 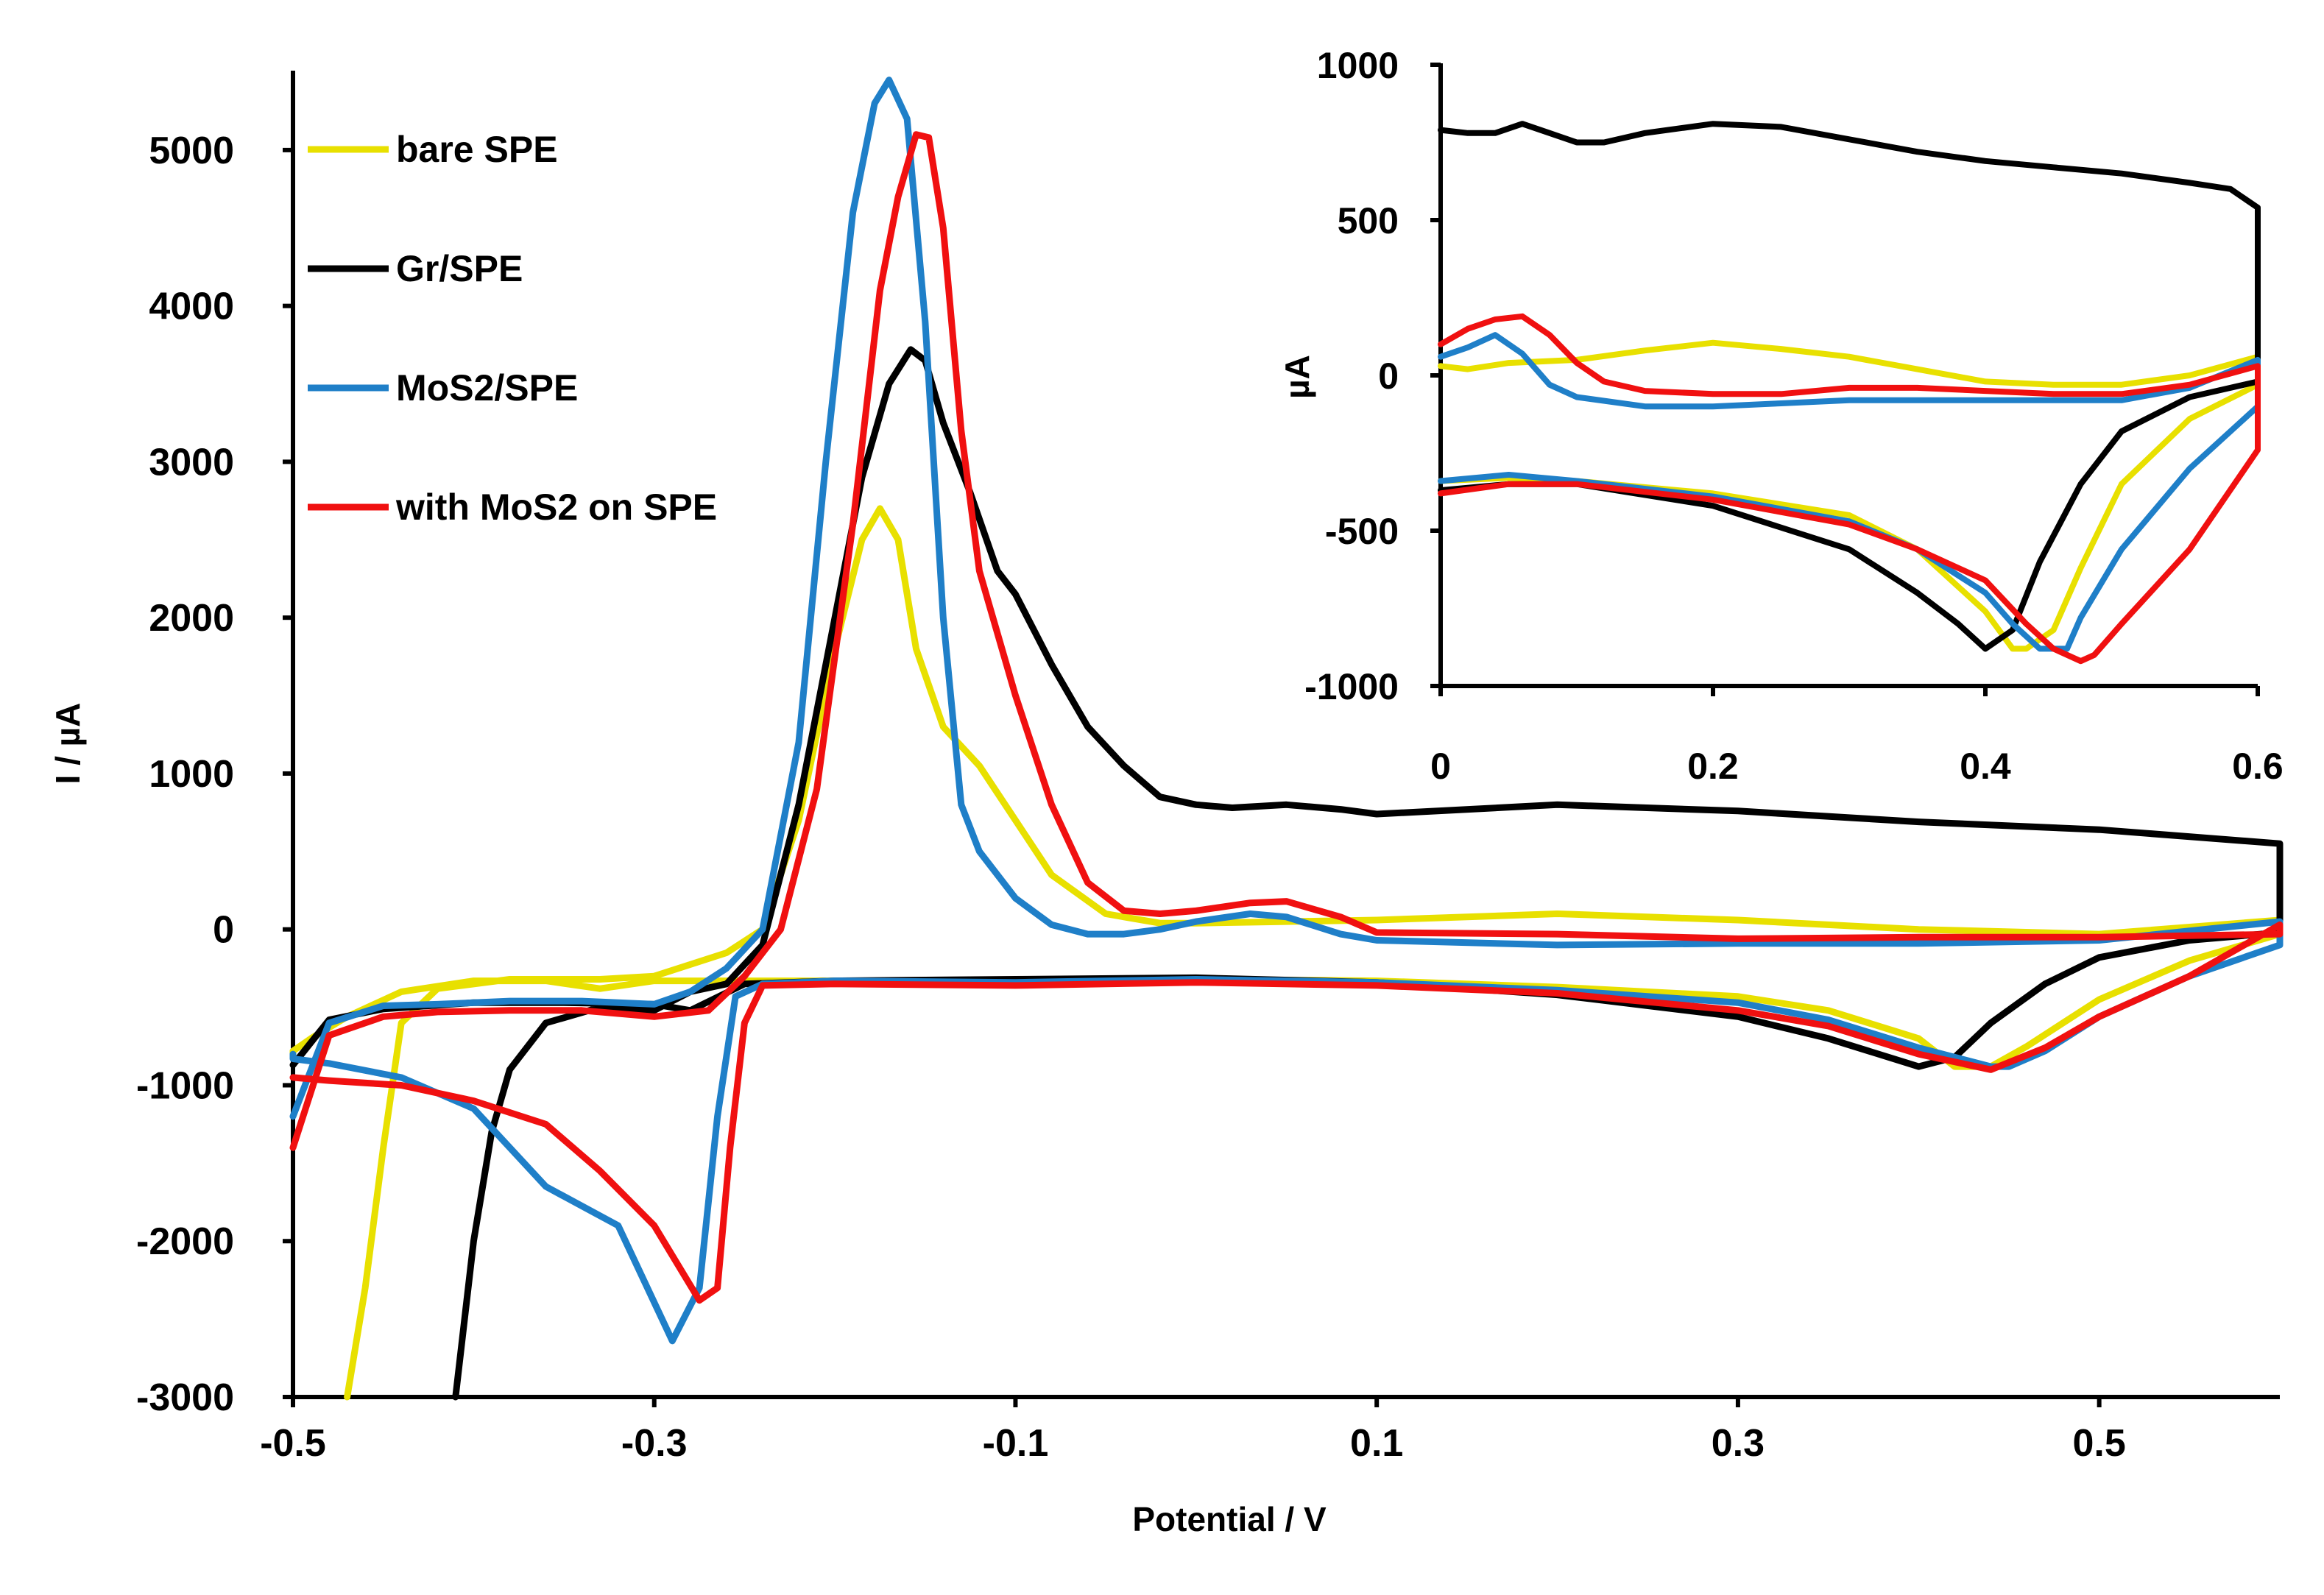 What do you see at coordinates (185, 1241) in the screenshot?
I see `main-y-tick-label: -2000` at bounding box center [185, 1241].